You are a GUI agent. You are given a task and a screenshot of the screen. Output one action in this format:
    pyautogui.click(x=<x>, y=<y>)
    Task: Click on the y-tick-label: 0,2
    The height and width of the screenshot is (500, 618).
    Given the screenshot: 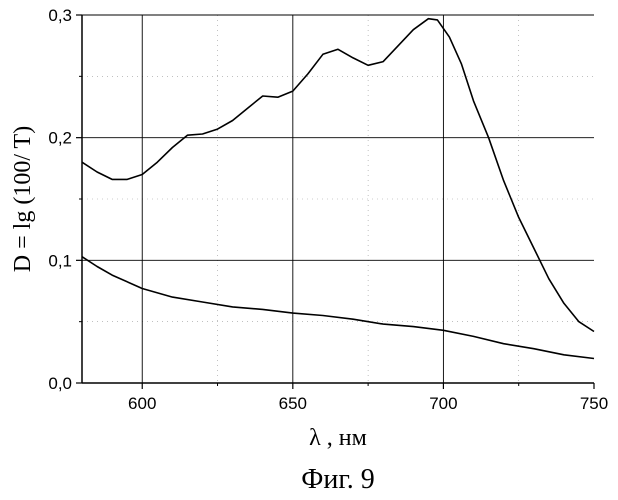 What is the action you would take?
    pyautogui.click(x=60, y=138)
    